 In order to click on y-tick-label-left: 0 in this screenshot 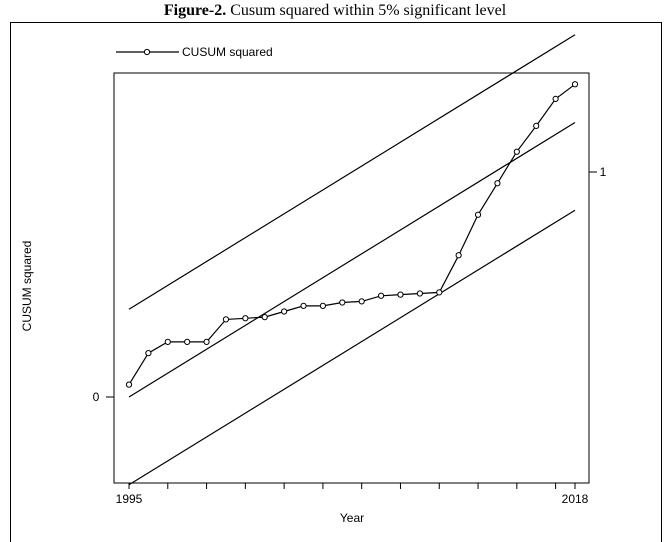, I will do `click(96, 397)`.